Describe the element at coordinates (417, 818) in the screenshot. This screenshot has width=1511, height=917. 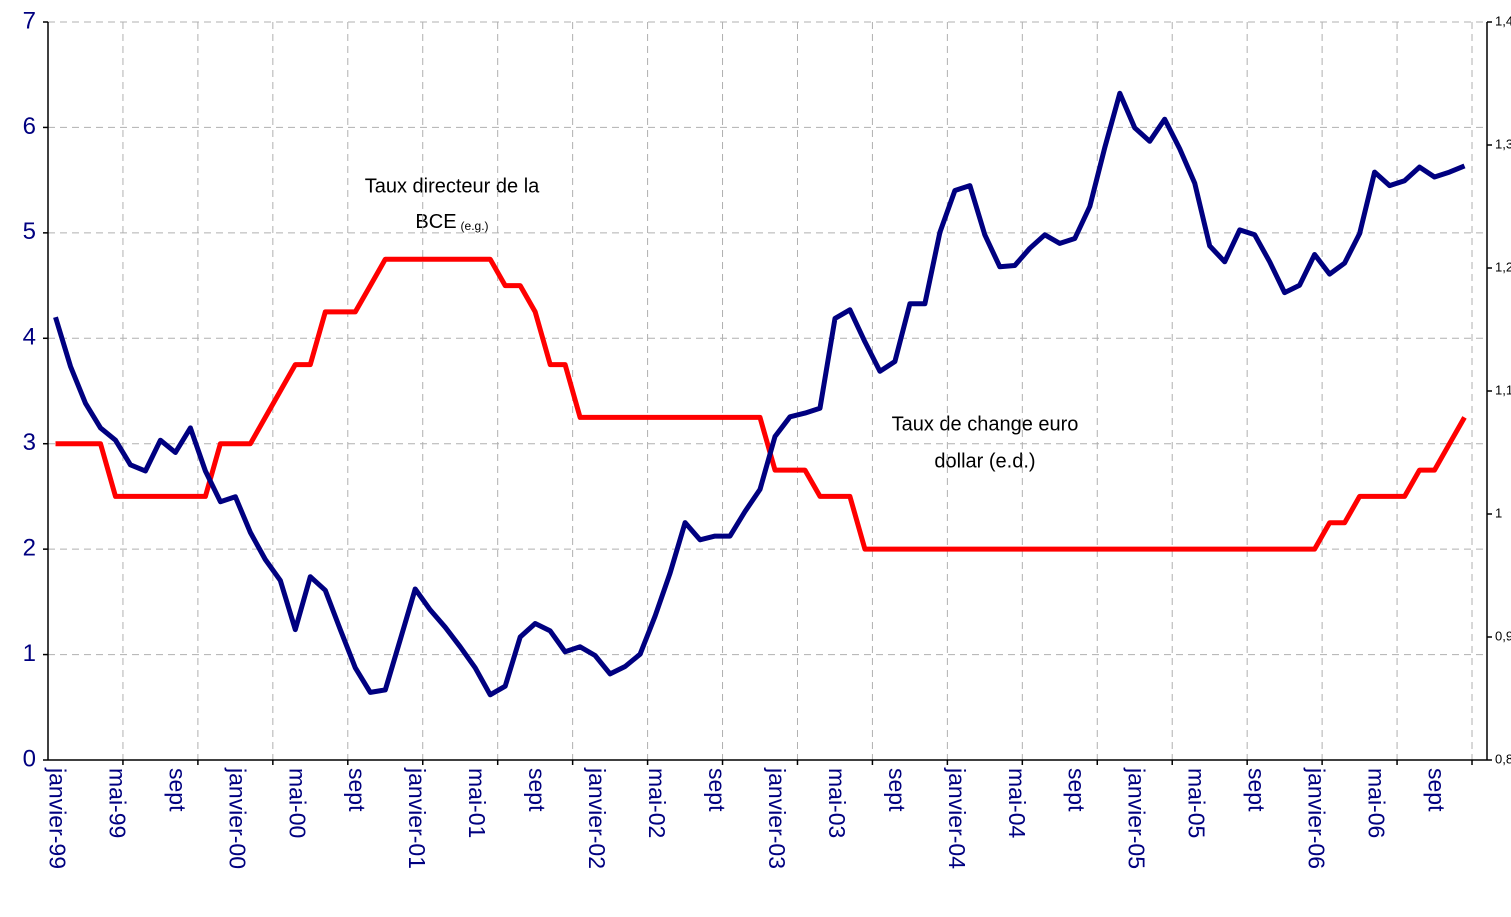
I see `x-tick-label: janvier-01` at that location.